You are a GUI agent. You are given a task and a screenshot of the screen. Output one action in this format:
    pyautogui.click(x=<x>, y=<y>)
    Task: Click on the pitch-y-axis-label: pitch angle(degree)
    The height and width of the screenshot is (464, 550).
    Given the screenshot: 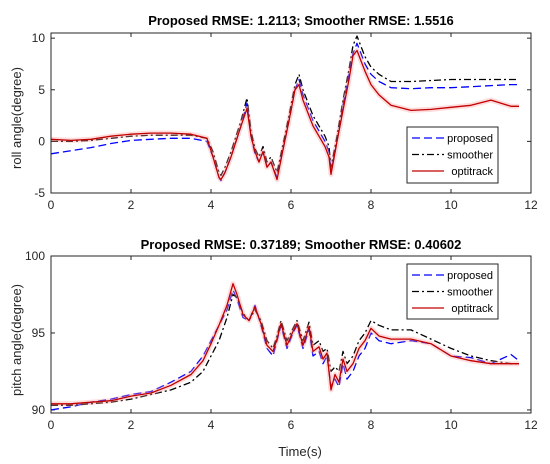 What is the action you would take?
    pyautogui.click(x=16, y=340)
    